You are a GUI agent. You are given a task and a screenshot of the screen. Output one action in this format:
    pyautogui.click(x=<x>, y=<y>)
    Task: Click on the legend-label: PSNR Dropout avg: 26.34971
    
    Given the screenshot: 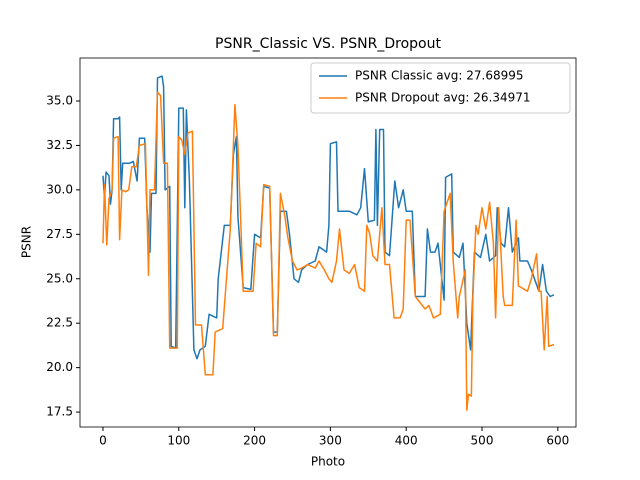 What is the action you would take?
    pyautogui.click(x=443, y=98)
    